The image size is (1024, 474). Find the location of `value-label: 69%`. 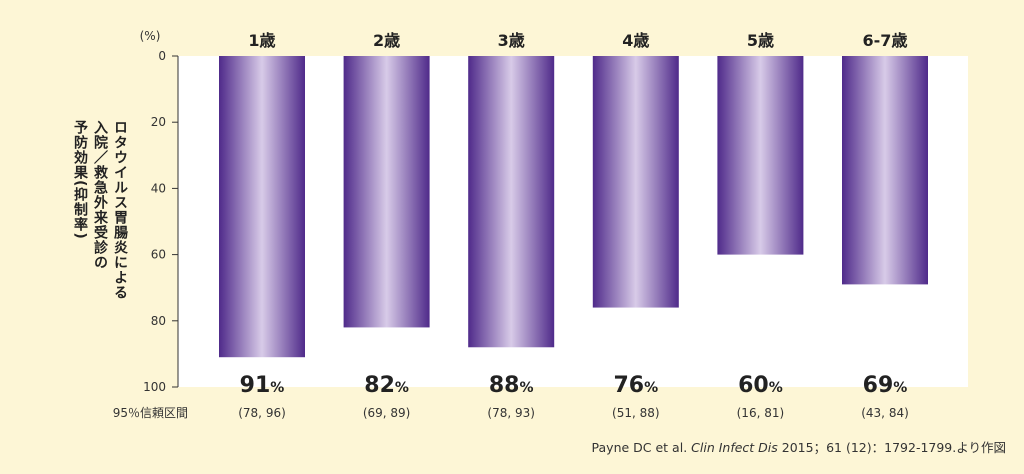

value-label: 69% is located at coordinates (885, 385).